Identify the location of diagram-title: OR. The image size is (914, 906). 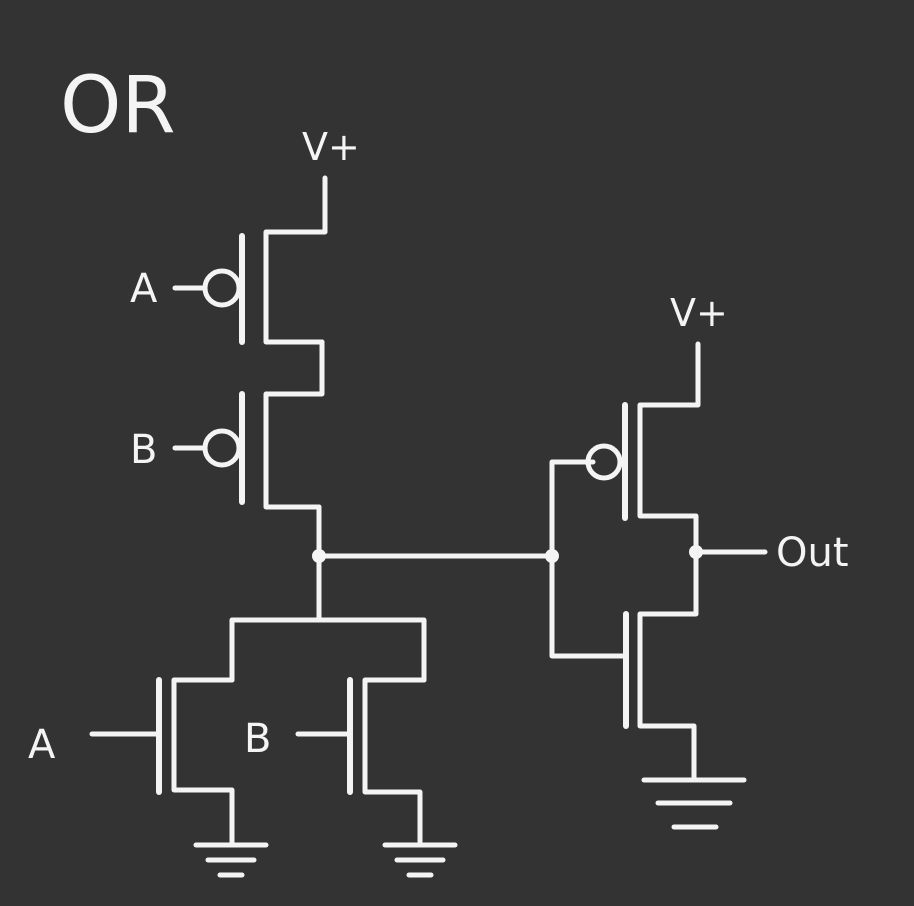
(118, 106).